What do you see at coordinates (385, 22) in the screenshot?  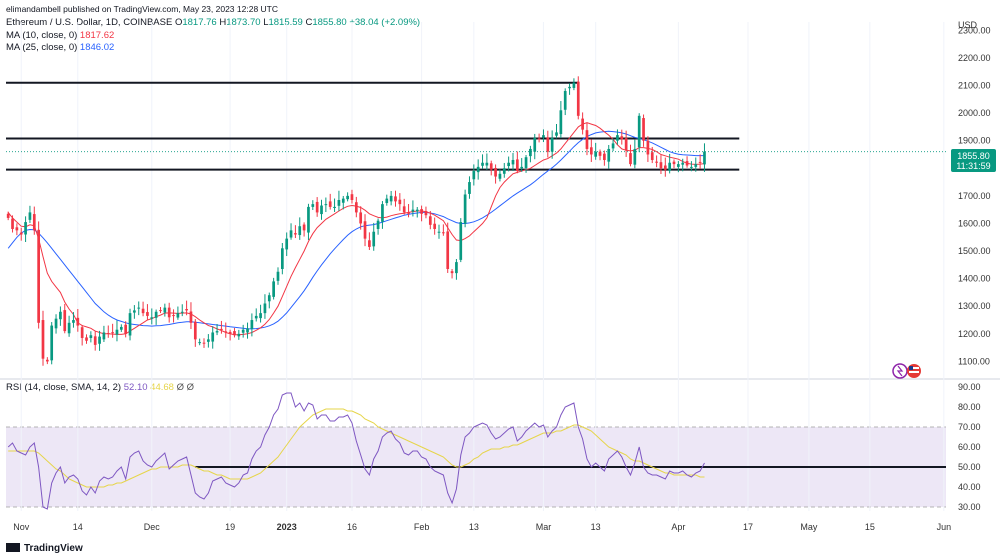 I see `ohlc-change: +38.04 (+2.09%)` at bounding box center [385, 22].